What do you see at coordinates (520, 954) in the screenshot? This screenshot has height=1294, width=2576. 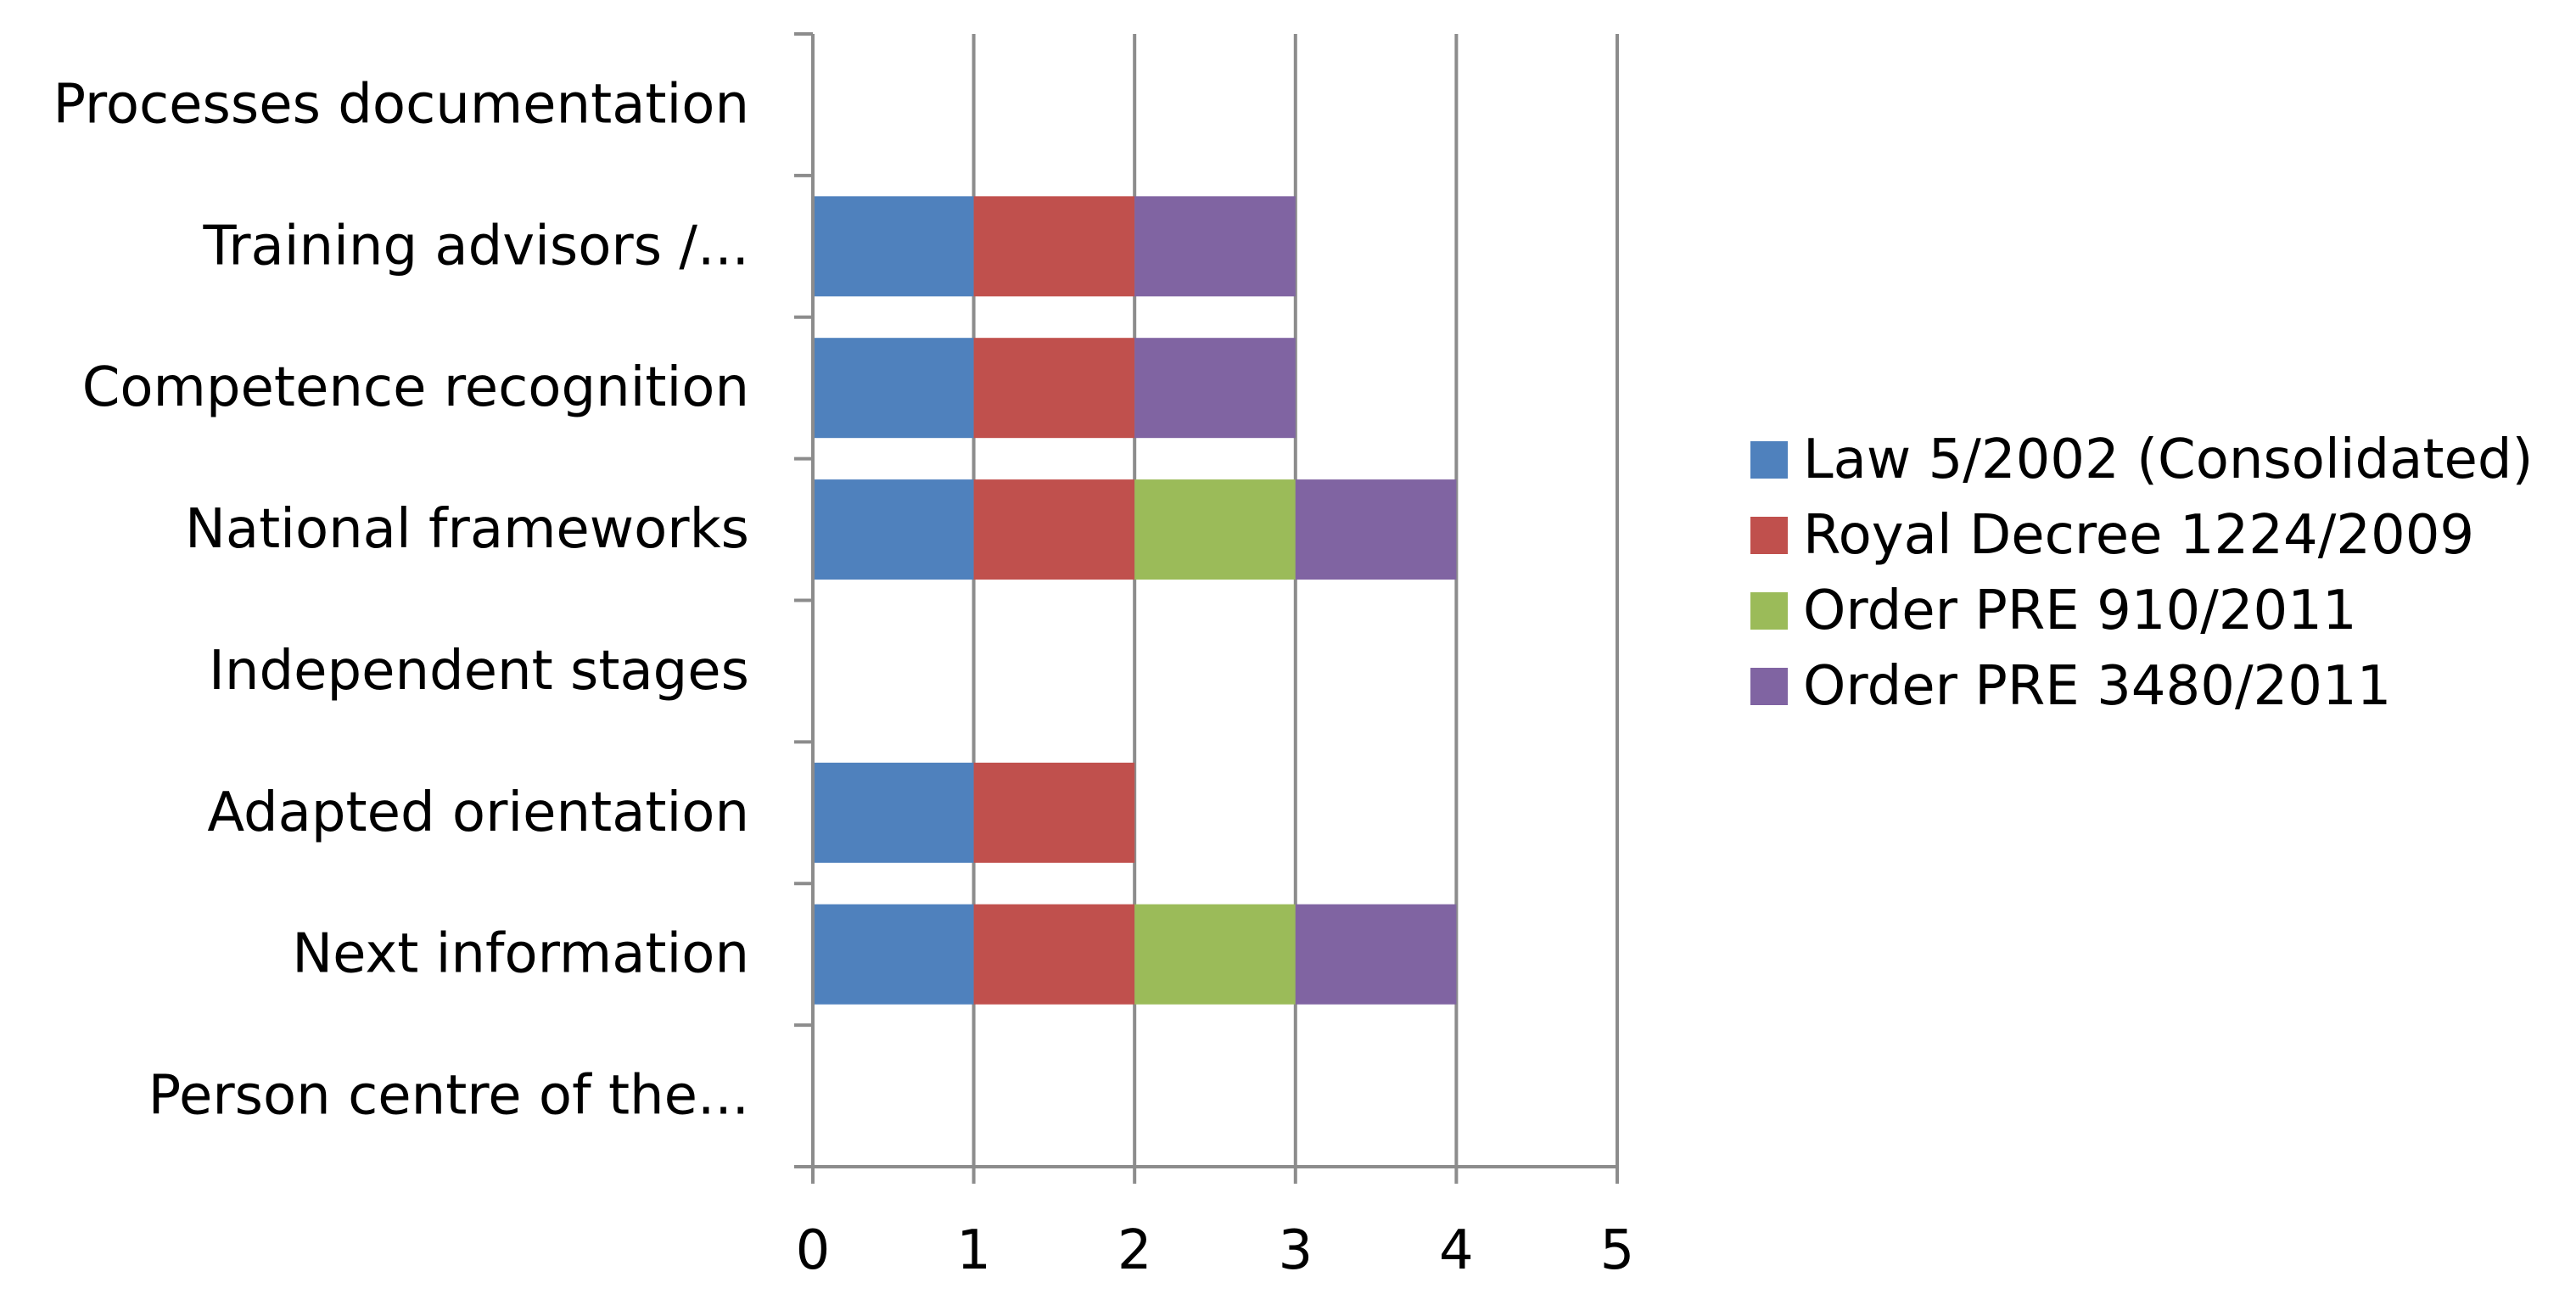 I see `category-label: Next information` at bounding box center [520, 954].